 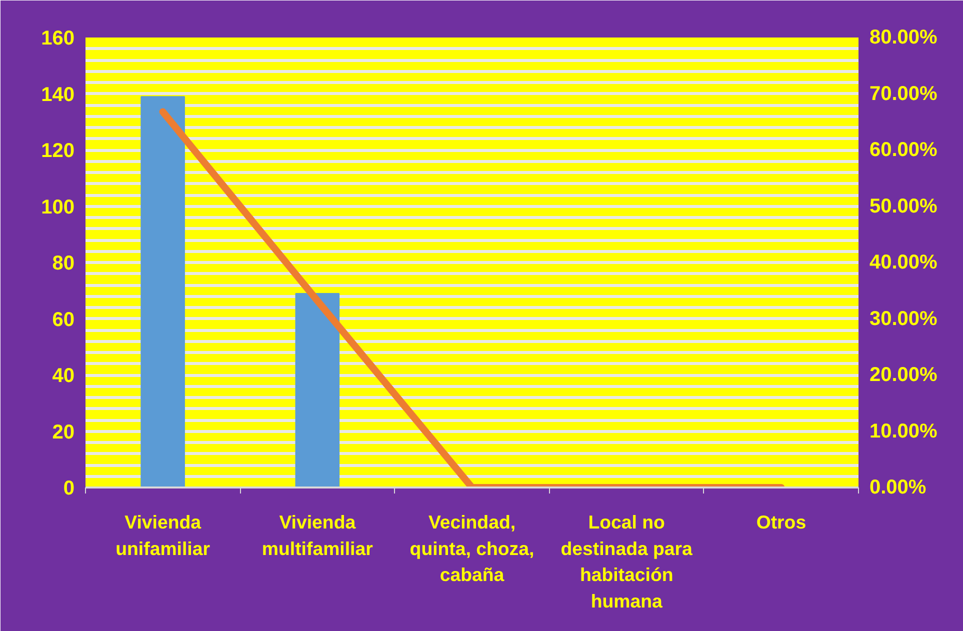 I want to click on x-tick-label: Vivienda multifamiliar, so click(x=317, y=535).